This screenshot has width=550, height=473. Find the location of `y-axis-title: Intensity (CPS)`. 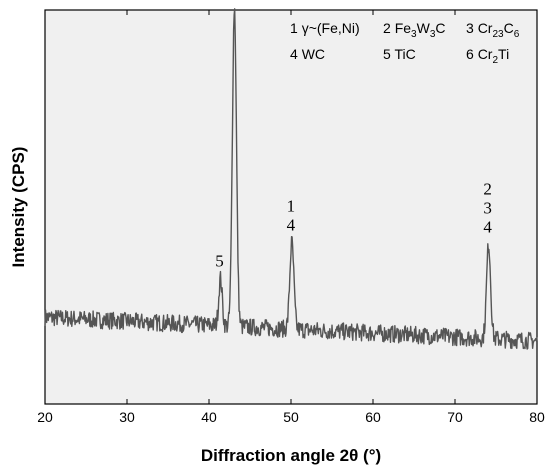

y-axis-title: Intensity (CPS) is located at coordinates (18, 207).